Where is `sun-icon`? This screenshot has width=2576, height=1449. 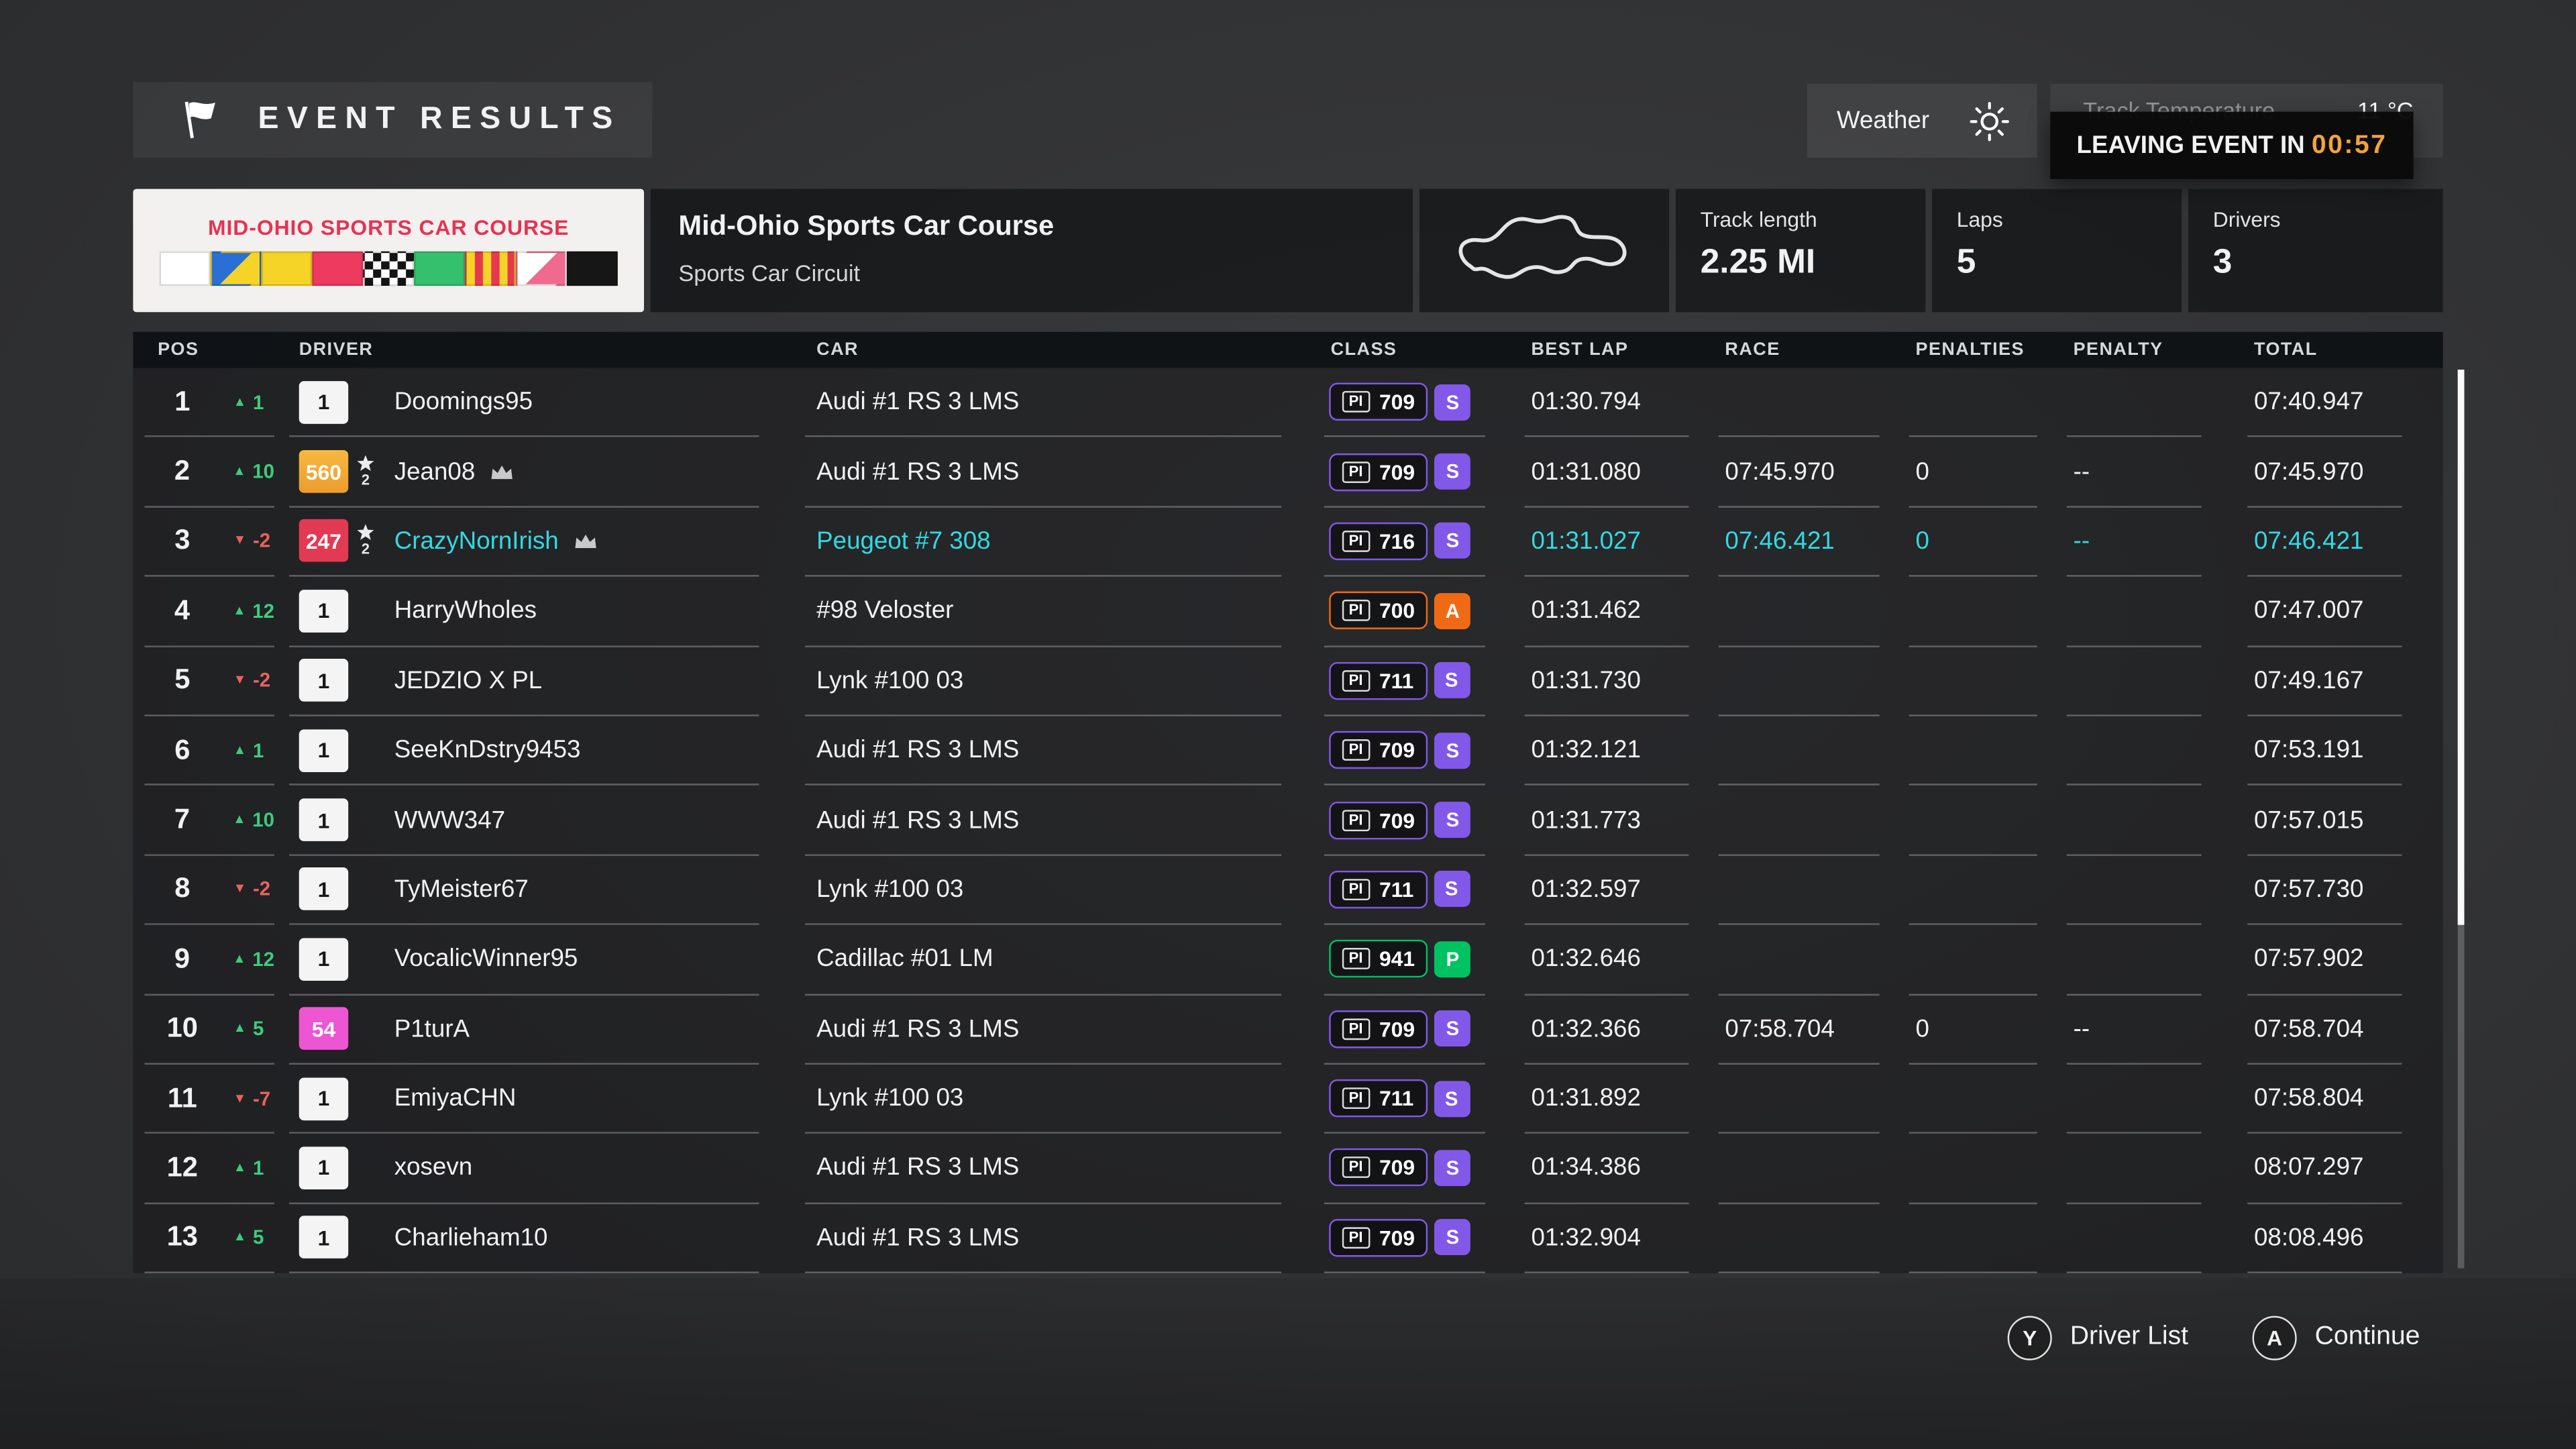
sun-icon is located at coordinates (1989, 120).